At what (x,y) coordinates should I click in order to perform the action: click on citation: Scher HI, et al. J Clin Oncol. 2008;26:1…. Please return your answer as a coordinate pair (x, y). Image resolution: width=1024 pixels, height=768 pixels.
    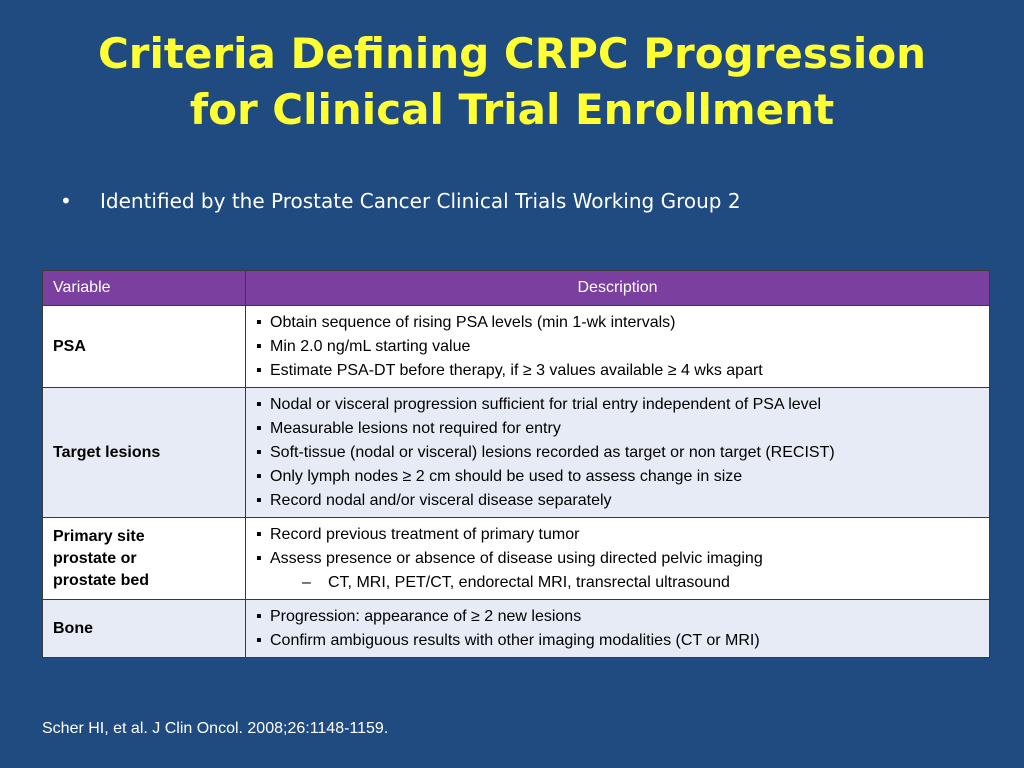
    Looking at the image, I should click on (215, 728).